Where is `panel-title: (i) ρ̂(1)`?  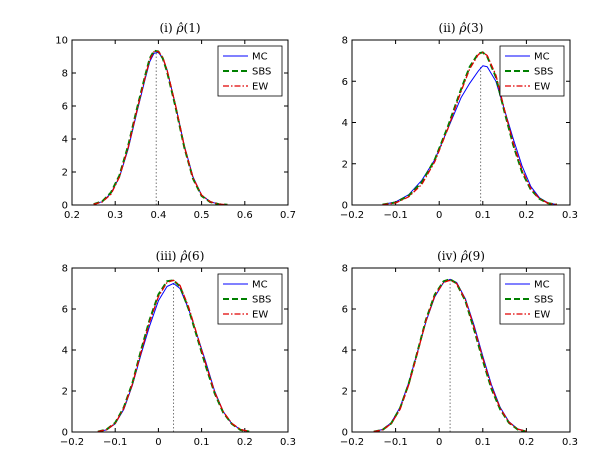
panel-title: (i) ρ̂(1) is located at coordinates (179, 28).